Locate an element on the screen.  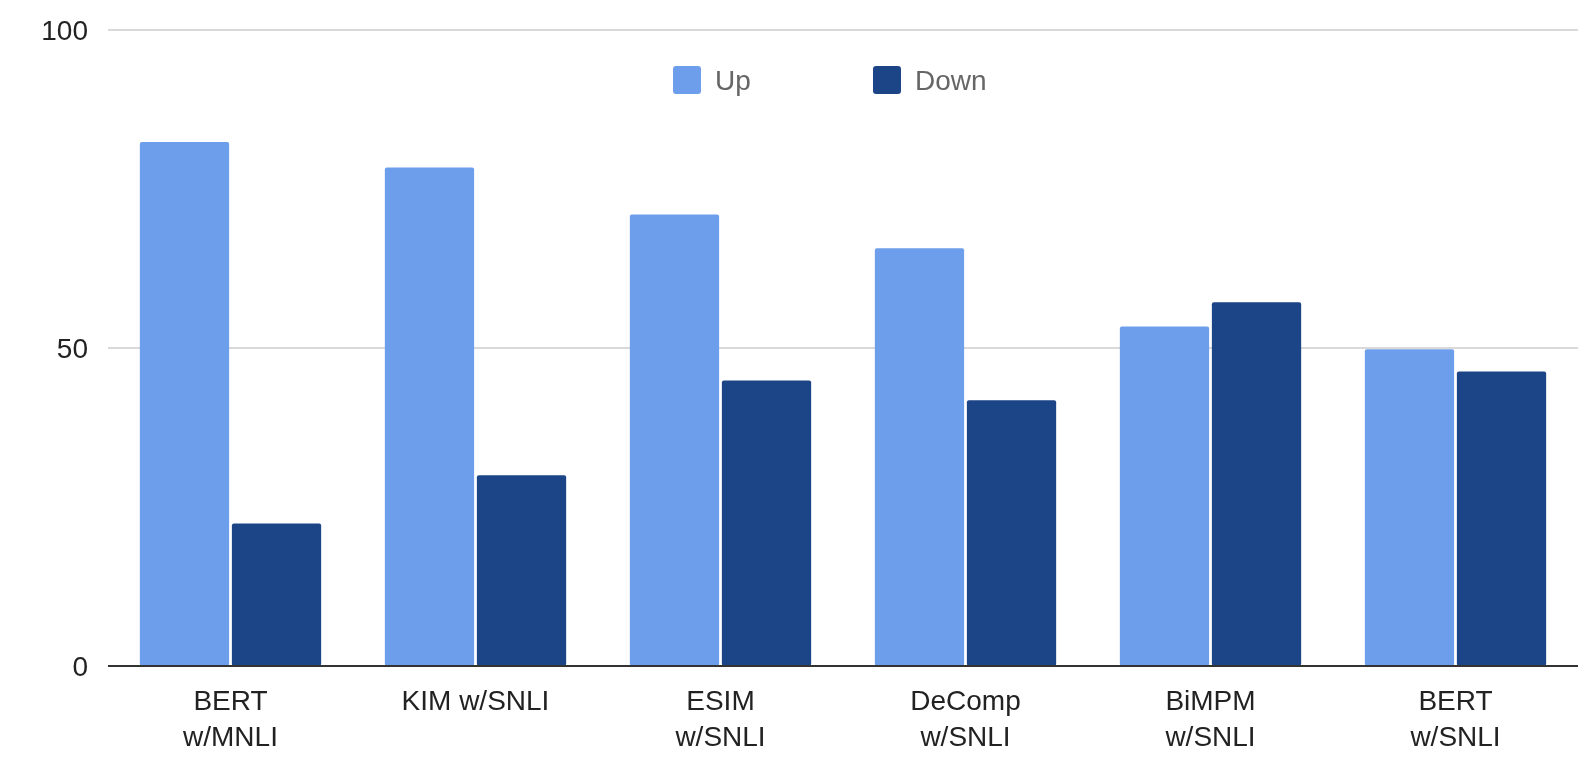
y-tick-label: 50 is located at coordinates (72, 348).